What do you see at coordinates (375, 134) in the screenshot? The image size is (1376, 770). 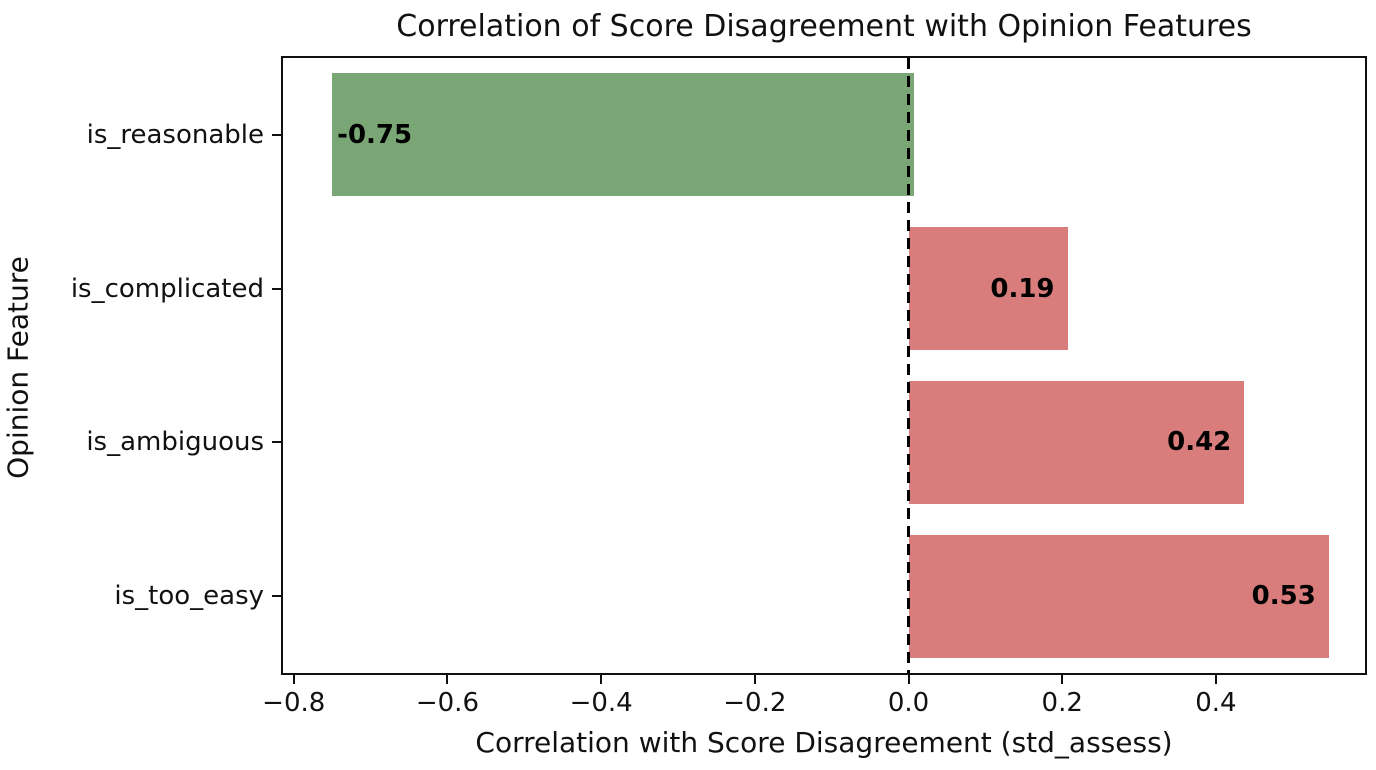 I see `bar-value-label: -0.75` at bounding box center [375, 134].